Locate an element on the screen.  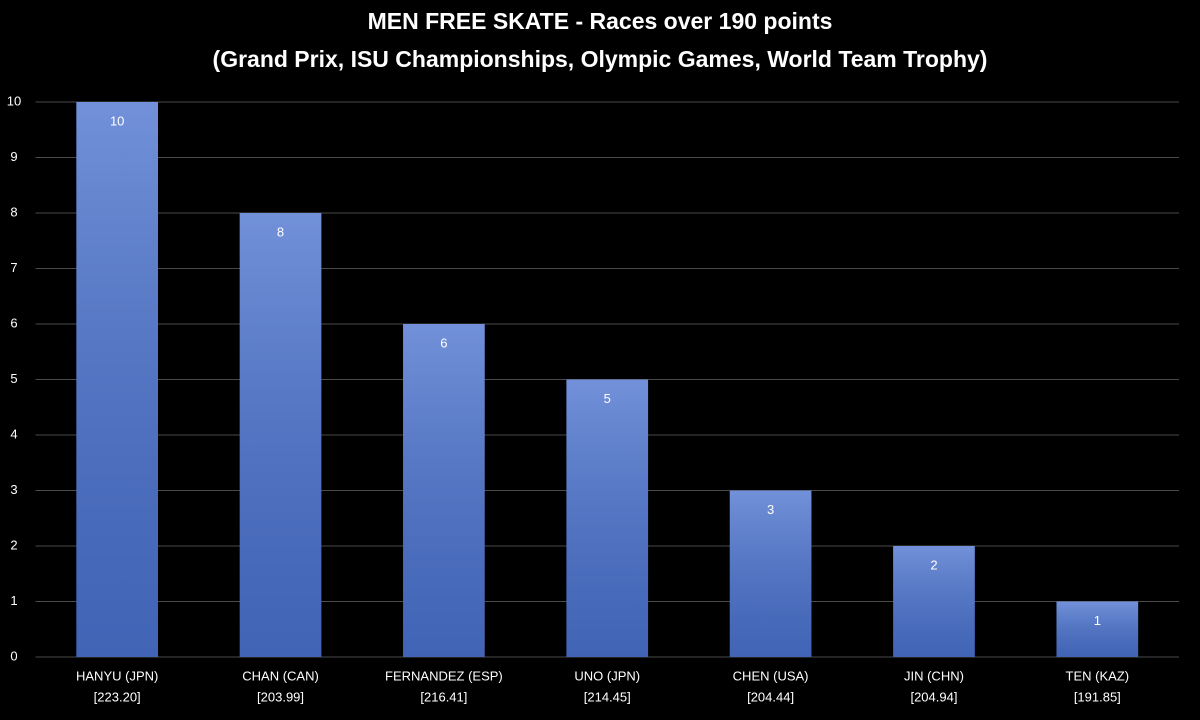
y-tick-label: 7 is located at coordinates (13, 267).